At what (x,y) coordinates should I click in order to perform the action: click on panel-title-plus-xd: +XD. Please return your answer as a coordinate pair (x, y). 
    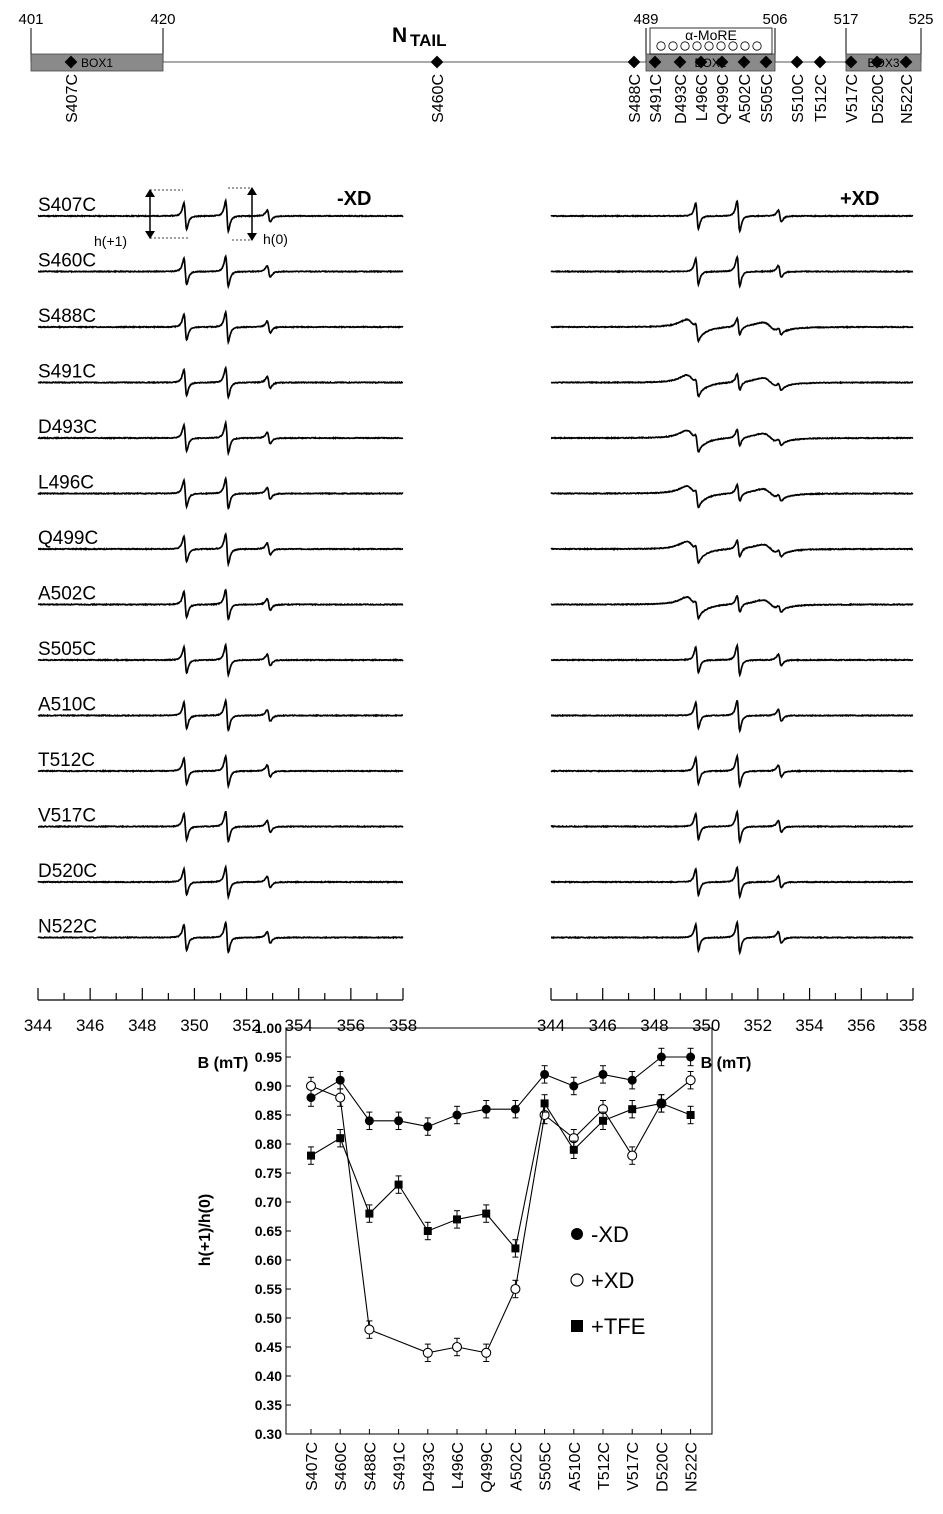
    Looking at the image, I should click on (859, 199).